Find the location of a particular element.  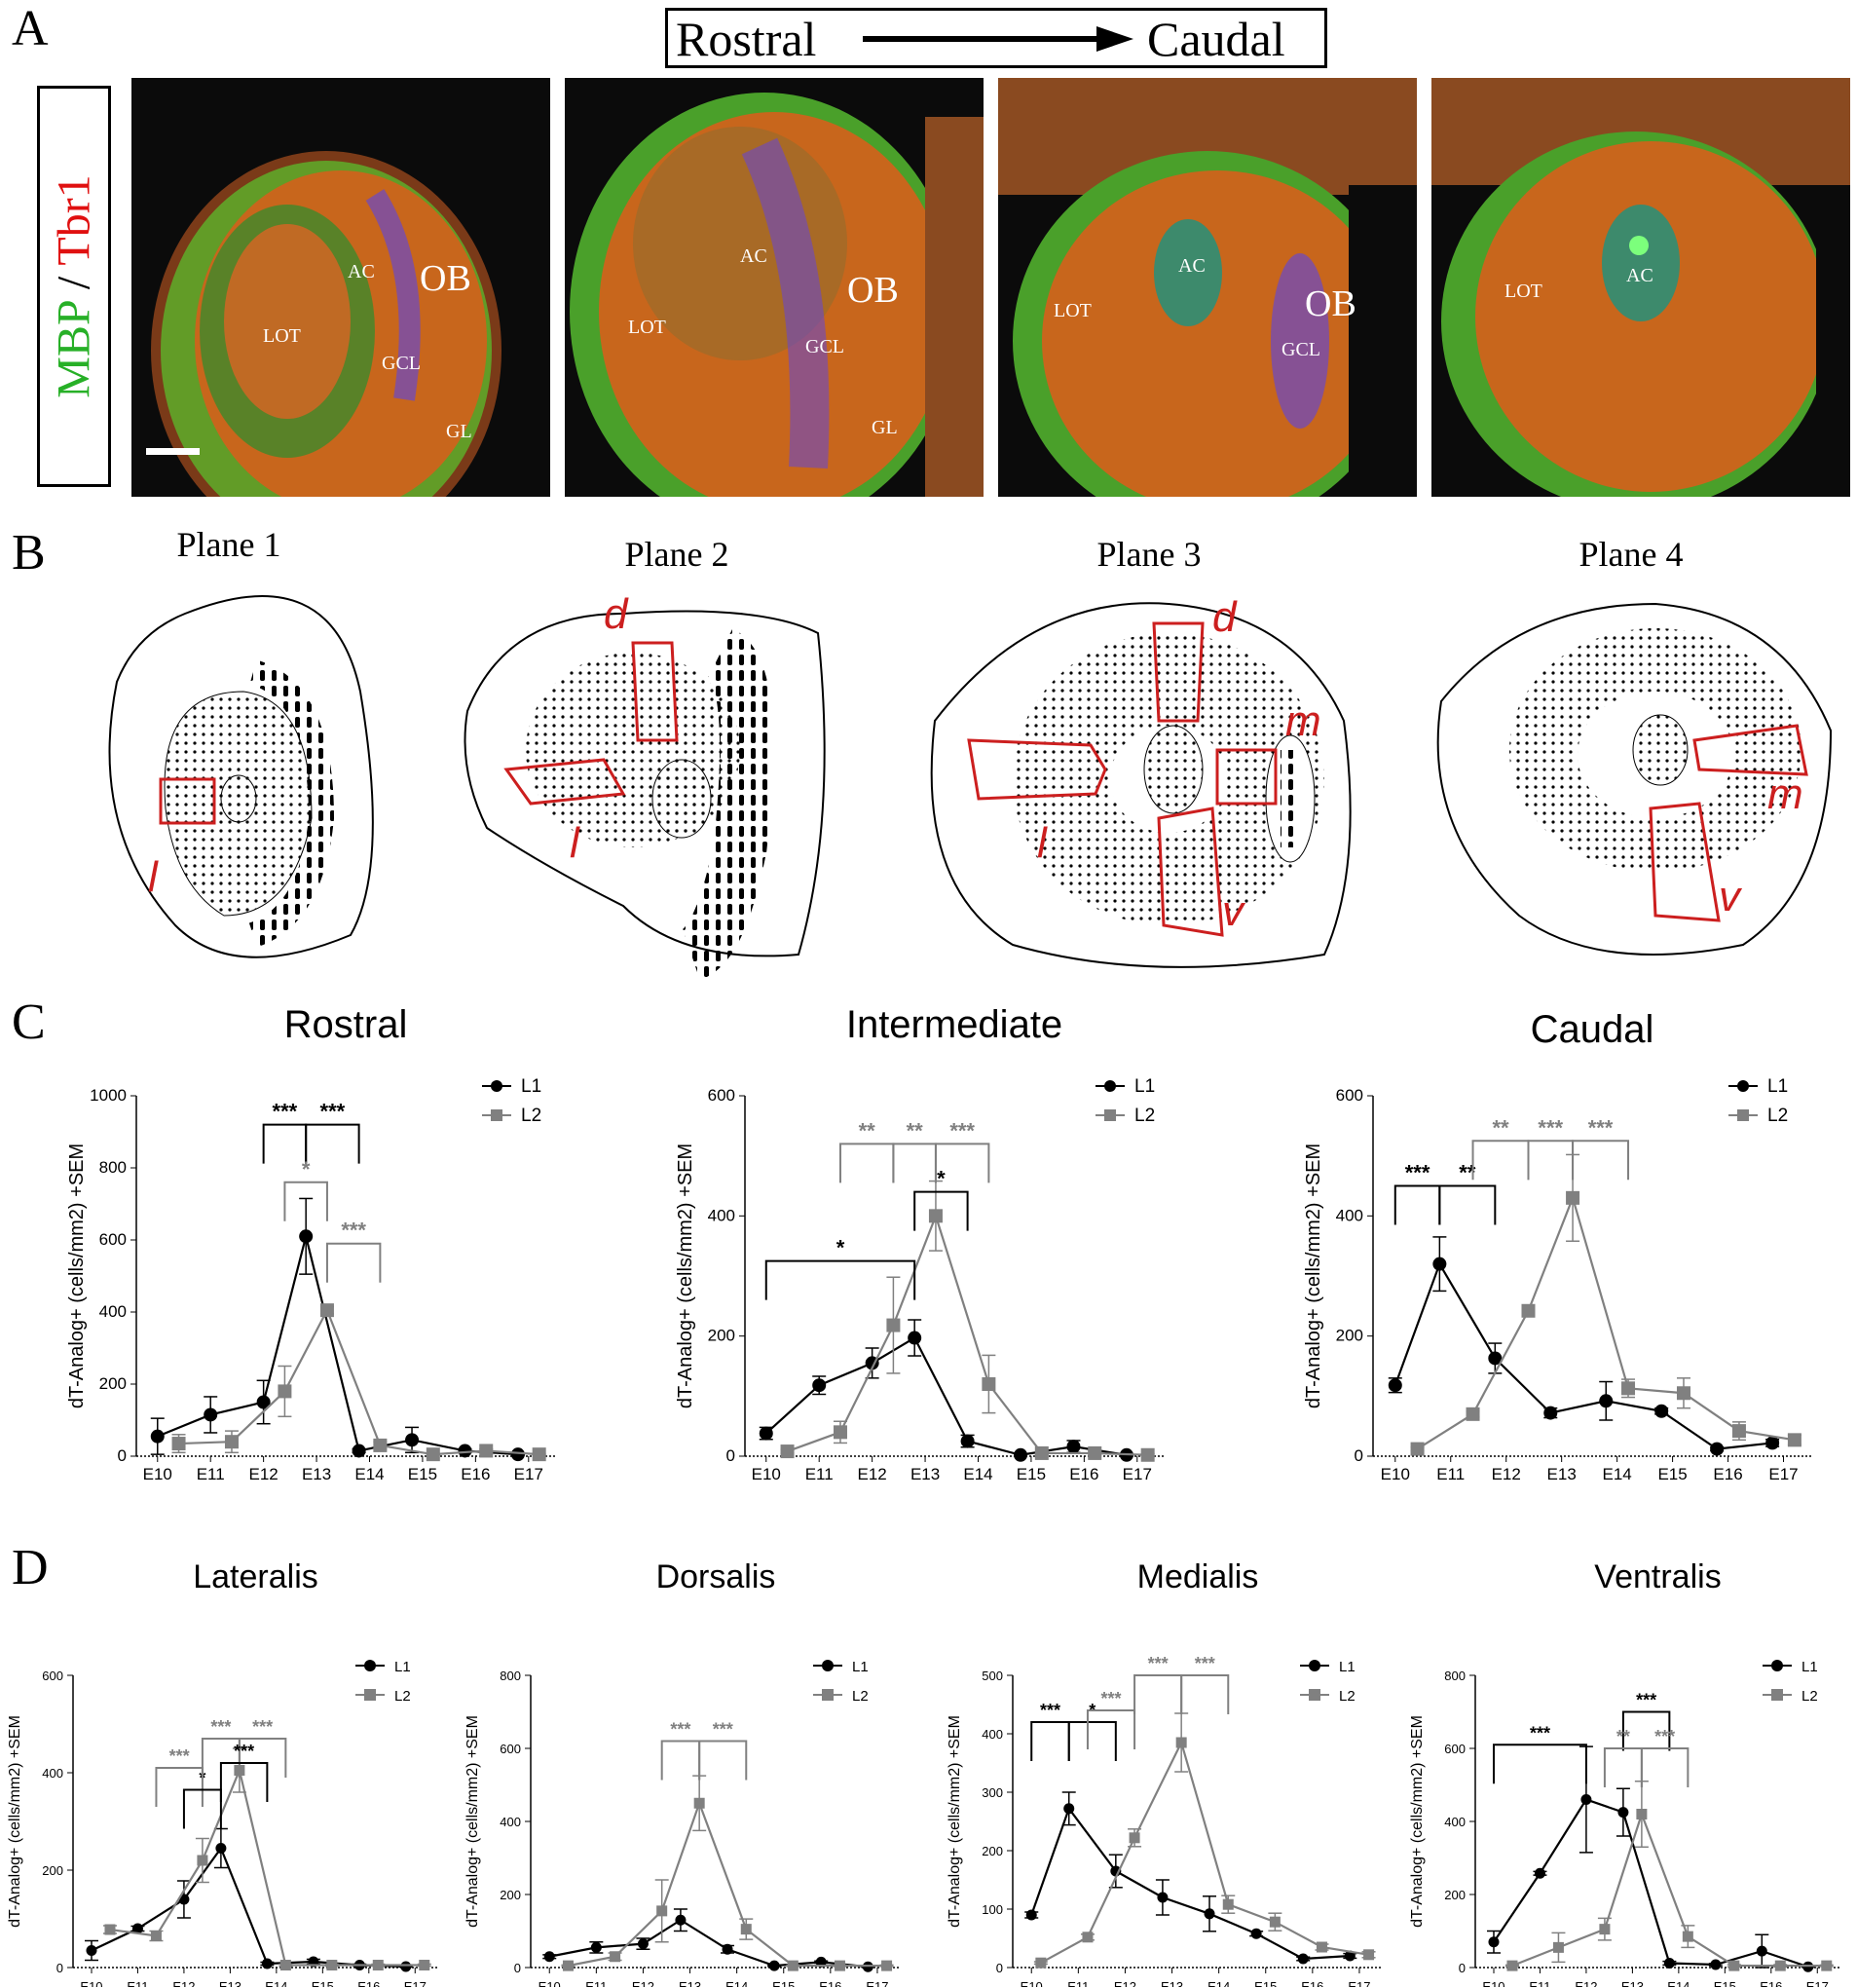

x-tick-label: E16 is located at coordinates (1083, 1474).